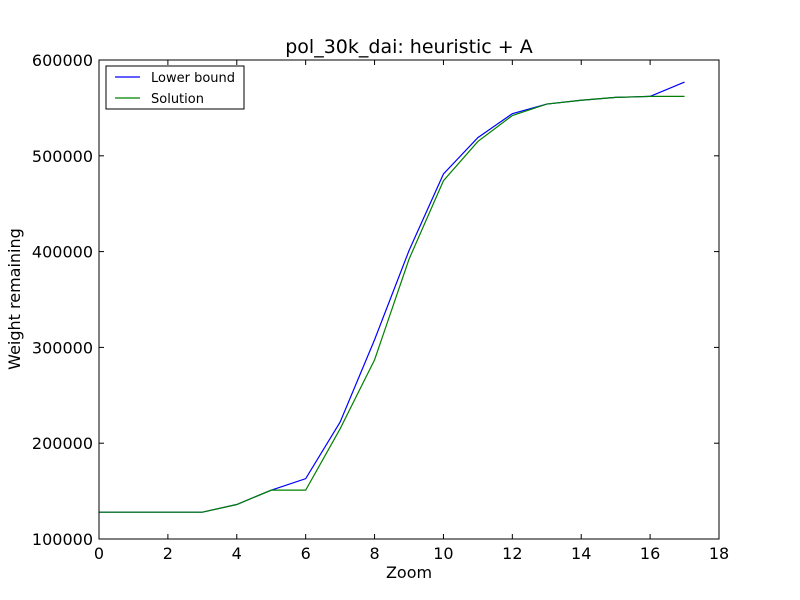  Describe the element at coordinates (512, 553) in the screenshot. I see `x-tick-label: 12` at that location.